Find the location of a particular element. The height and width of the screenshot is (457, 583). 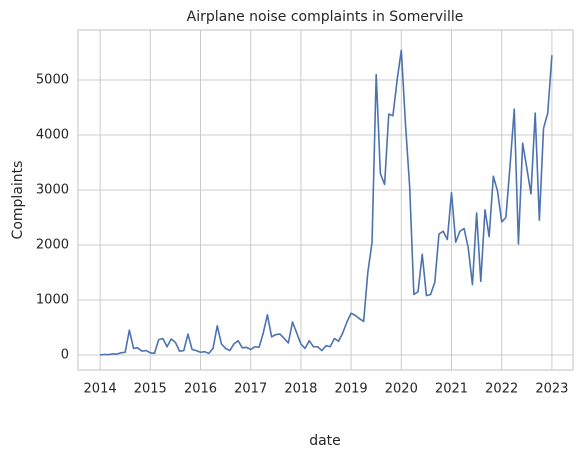

x-tick-label: 2021 is located at coordinates (451, 389).